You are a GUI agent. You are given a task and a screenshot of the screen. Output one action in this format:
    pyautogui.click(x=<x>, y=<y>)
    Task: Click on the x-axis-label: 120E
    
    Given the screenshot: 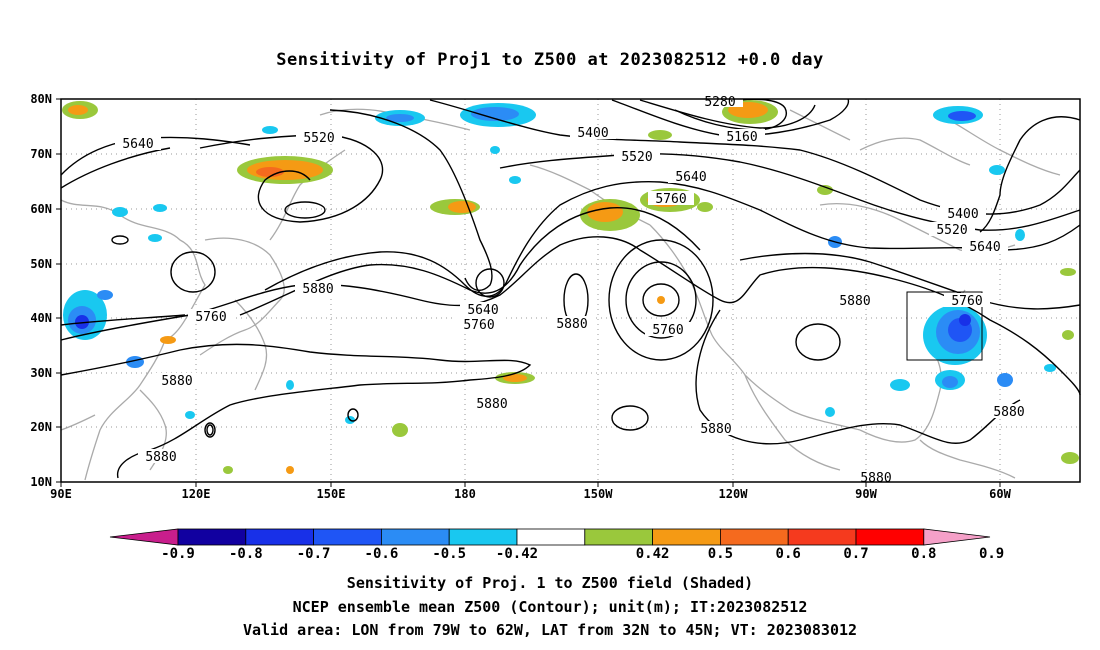 What is the action you would take?
    pyautogui.click(x=196, y=494)
    